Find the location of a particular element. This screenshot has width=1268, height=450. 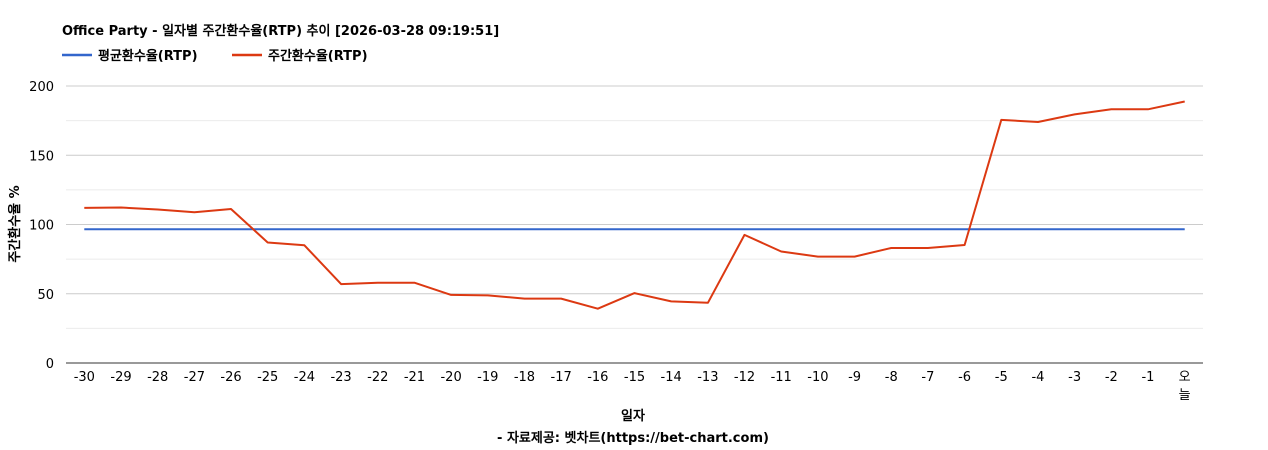

y-tick-label: 100 is located at coordinates (41, 226).